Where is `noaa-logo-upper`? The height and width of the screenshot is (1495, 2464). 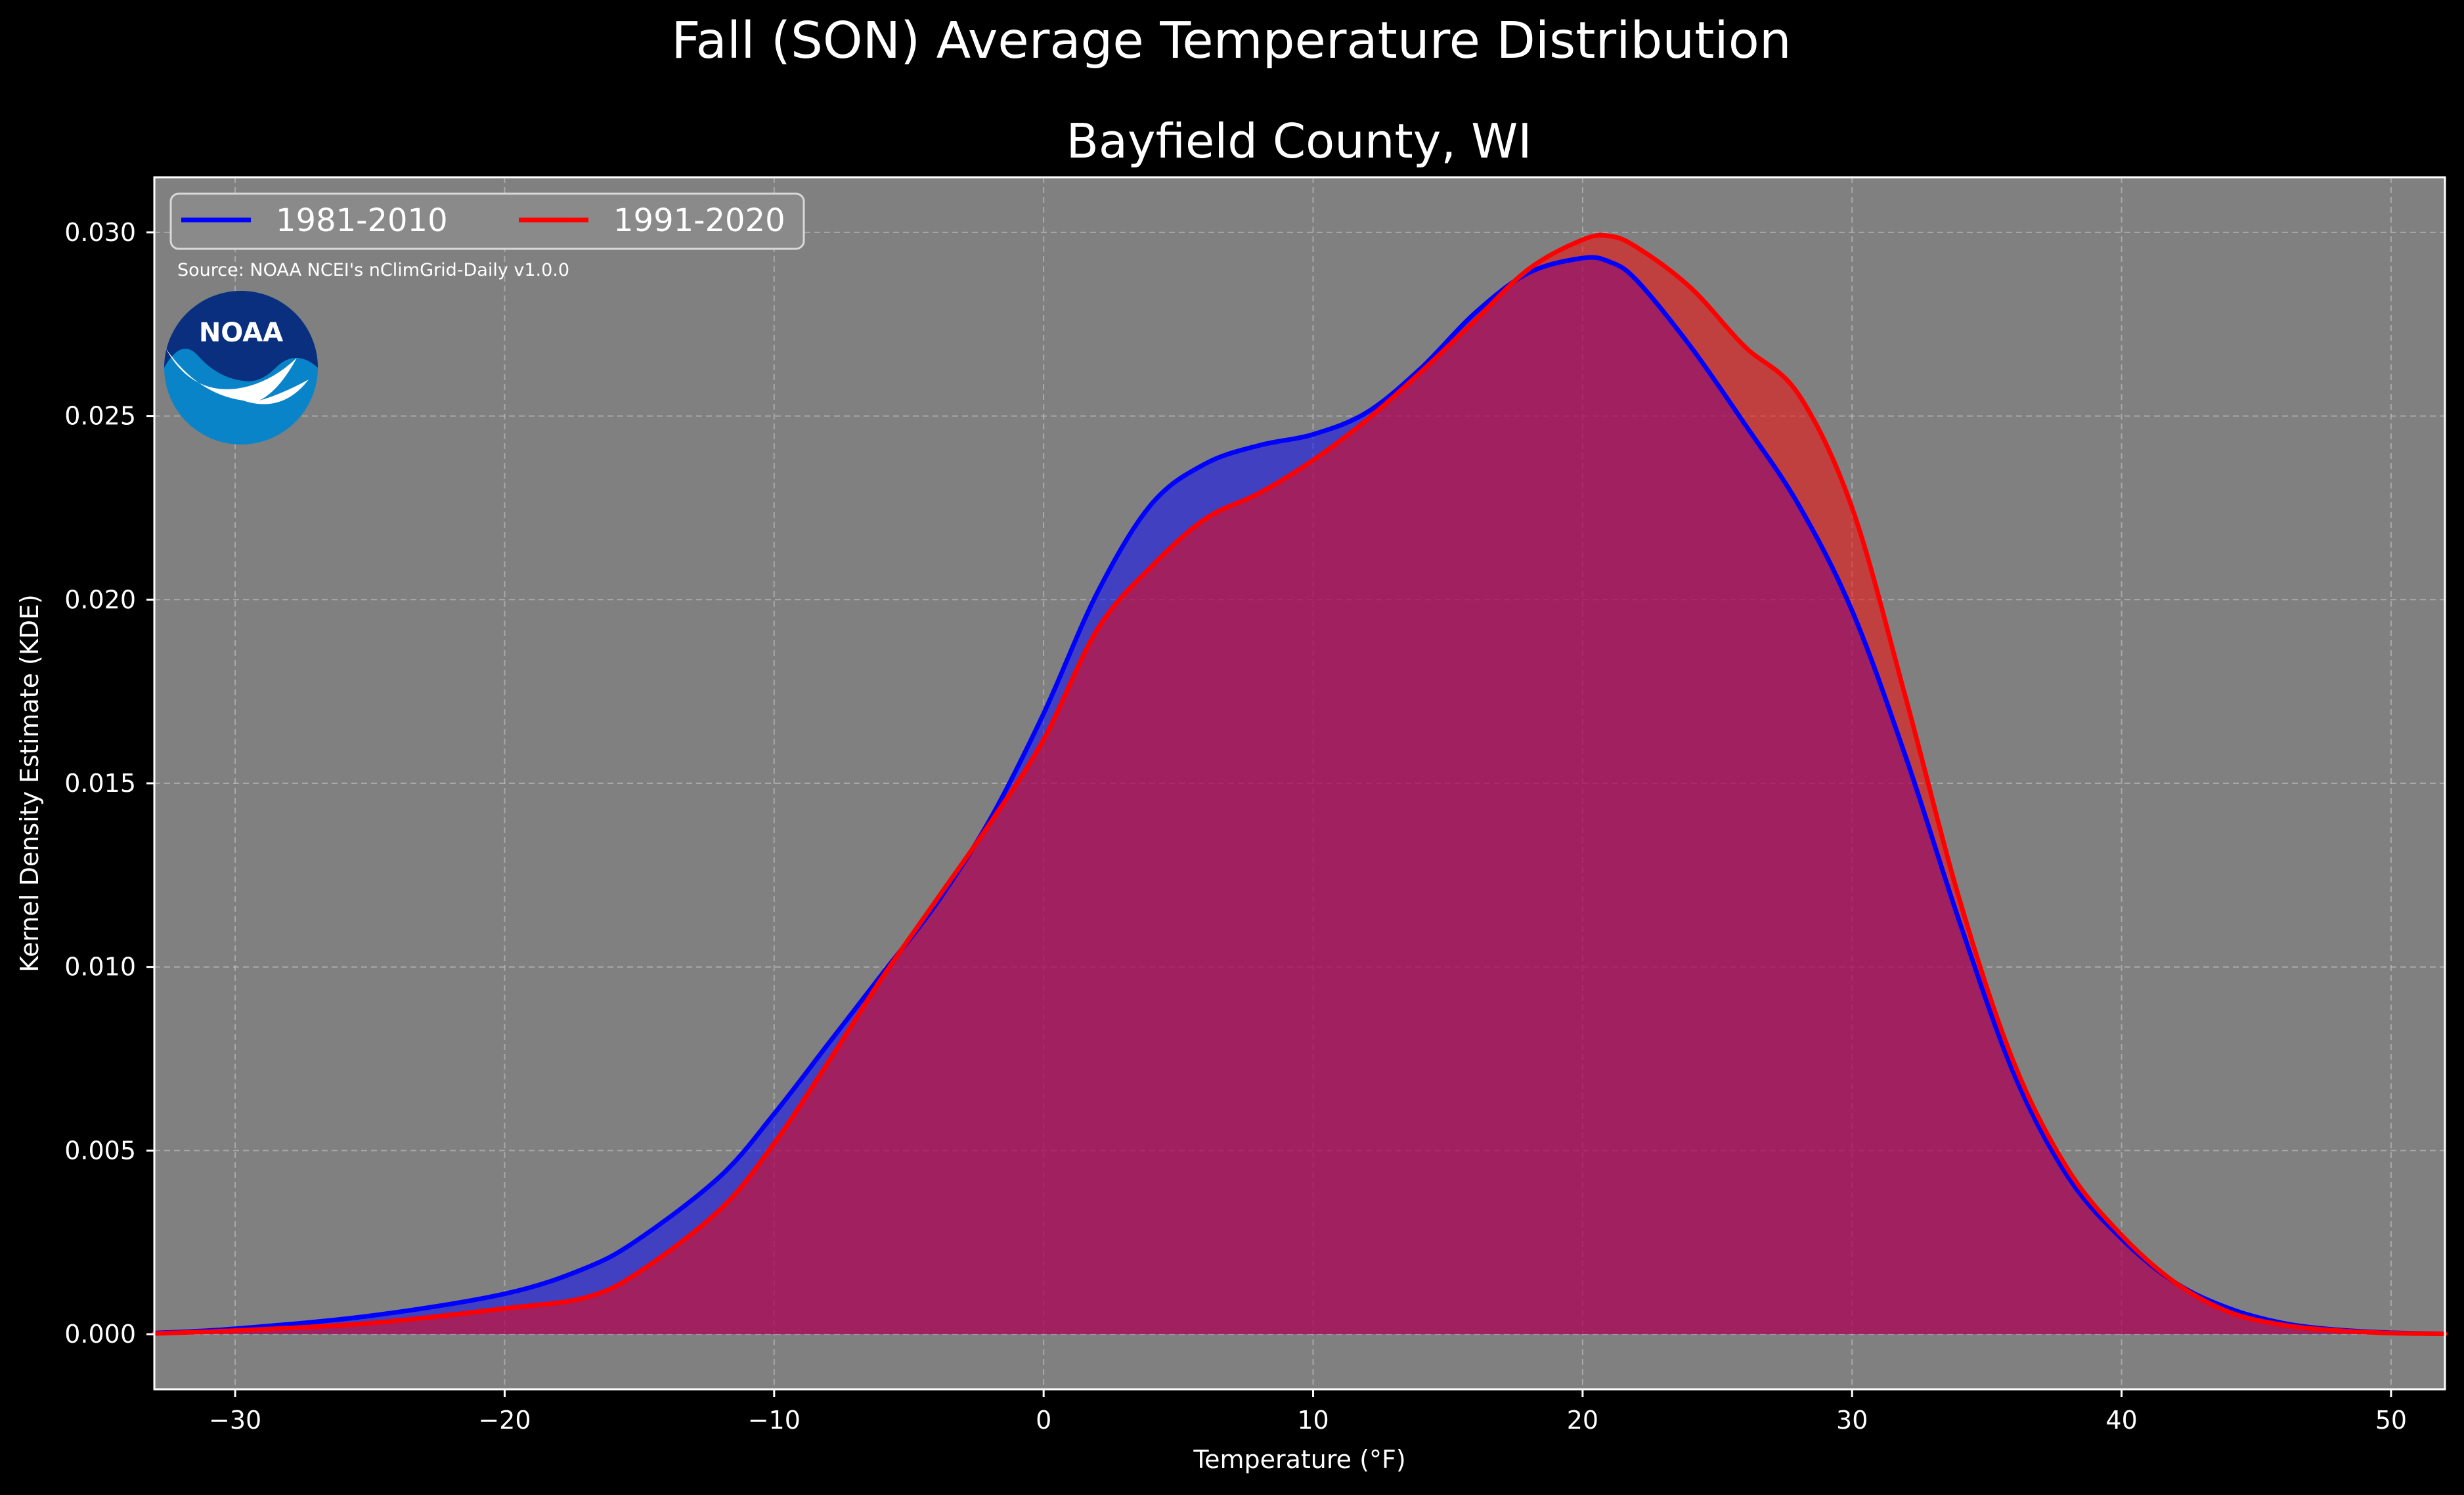
noaa-logo-upper is located at coordinates (241, 336).